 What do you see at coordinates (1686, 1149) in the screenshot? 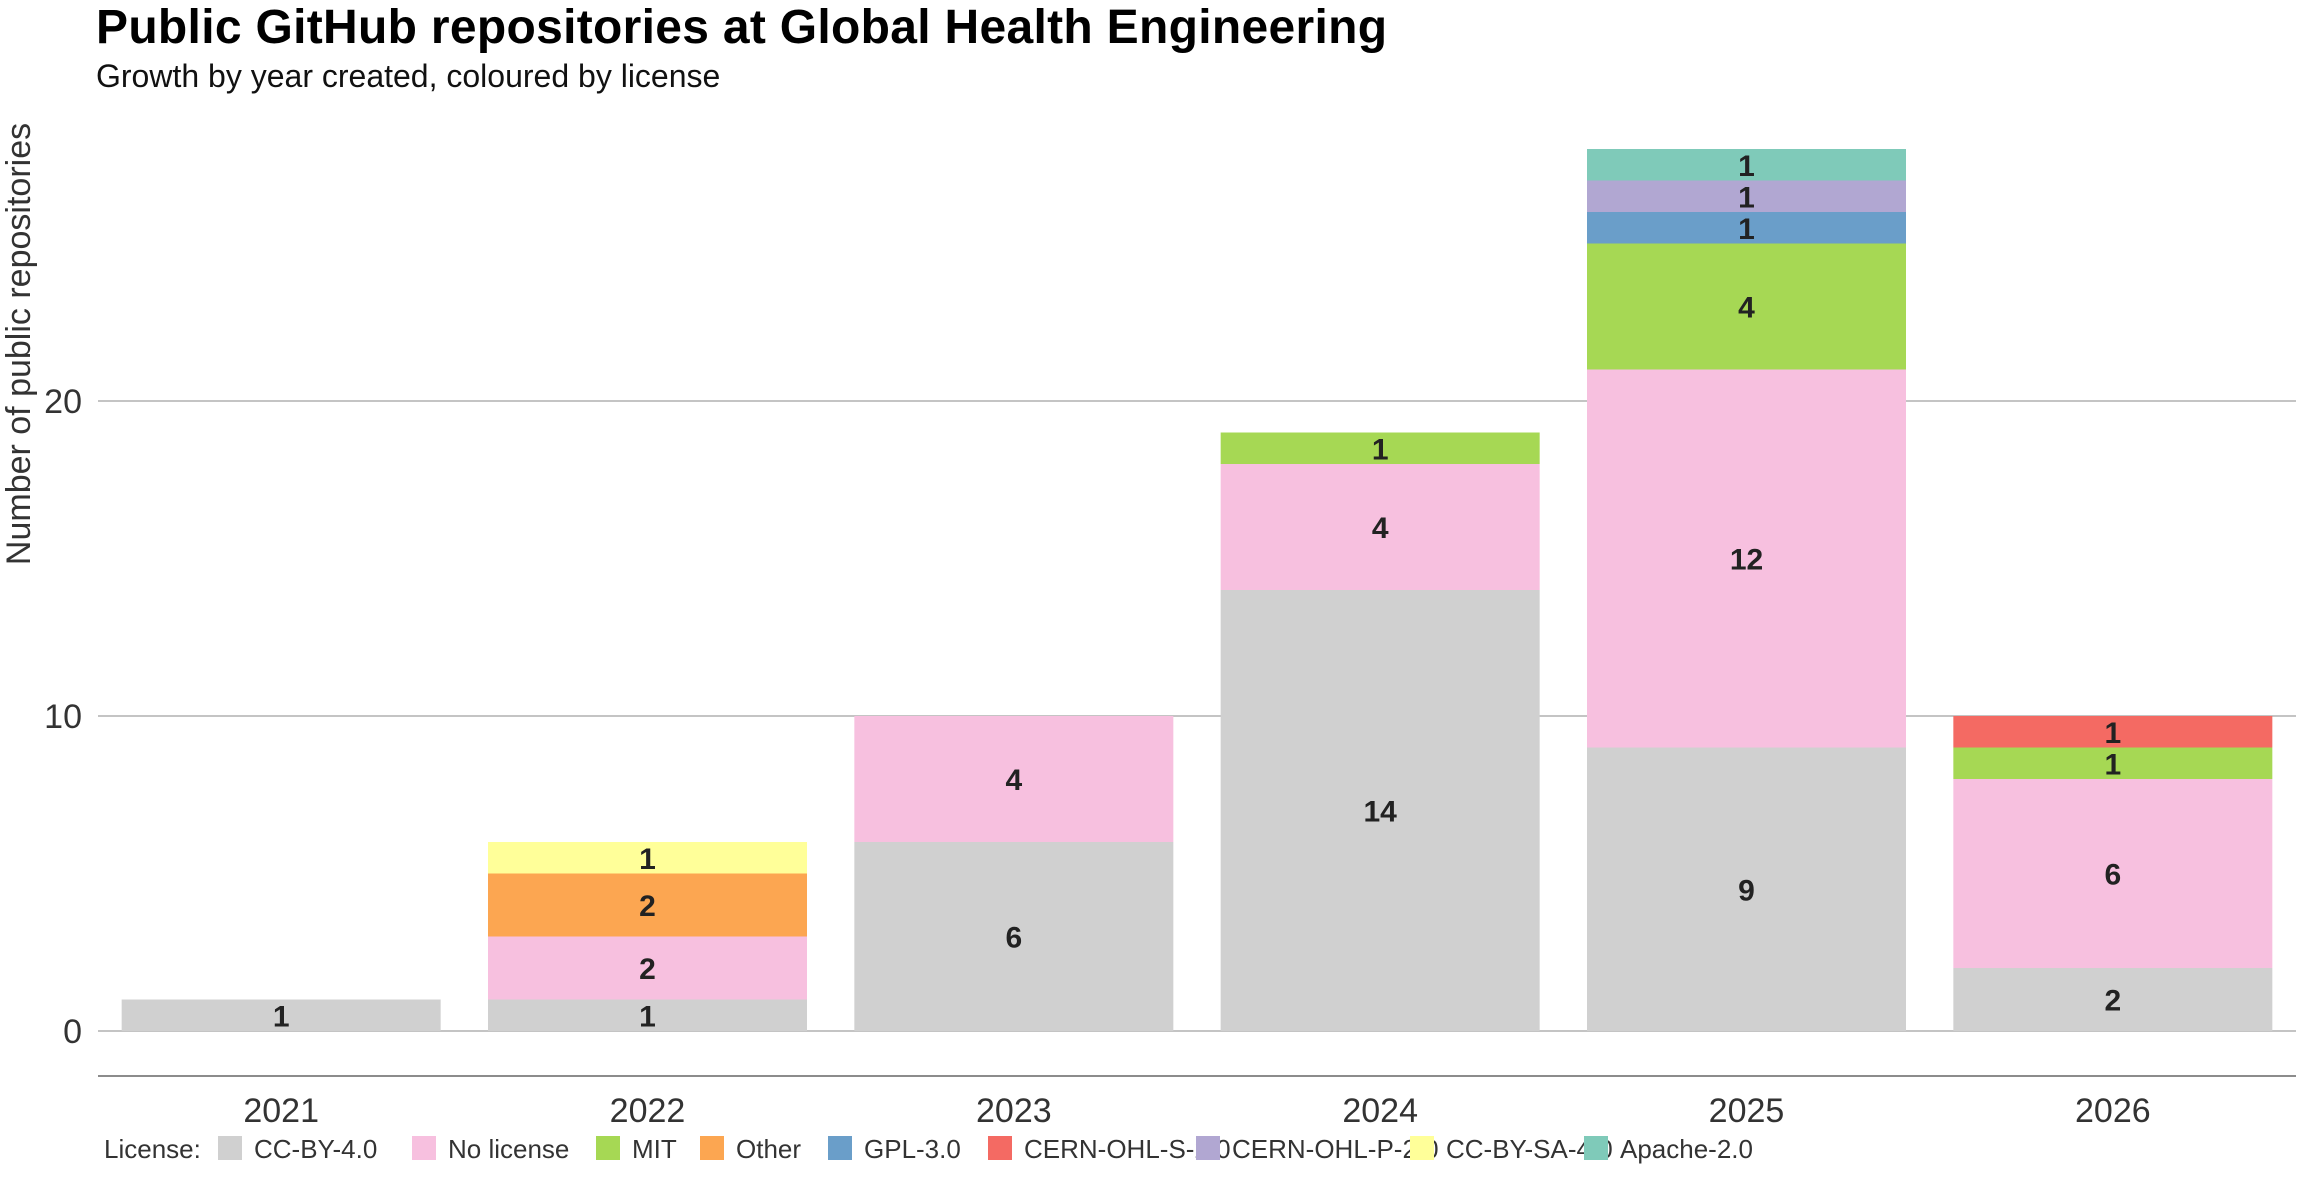
I see `legend-label: Apache-2.0` at bounding box center [1686, 1149].